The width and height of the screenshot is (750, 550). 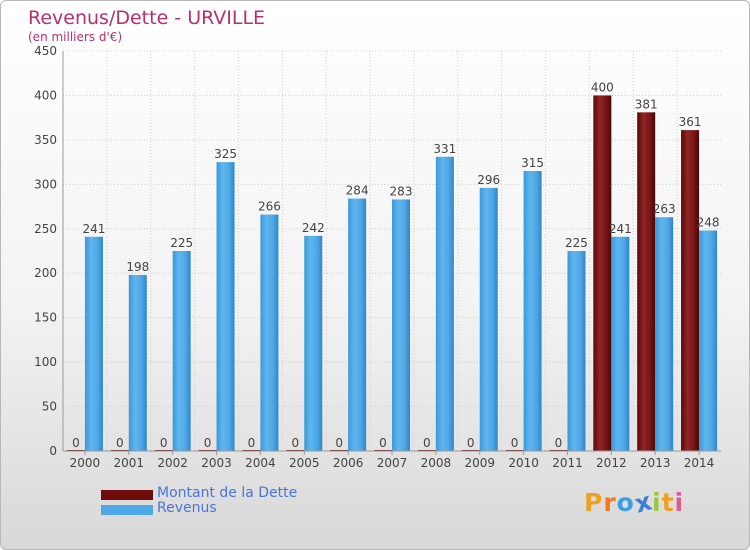 What do you see at coordinates (427, 443) in the screenshot?
I see `data-label-debt-2008: 0` at bounding box center [427, 443].